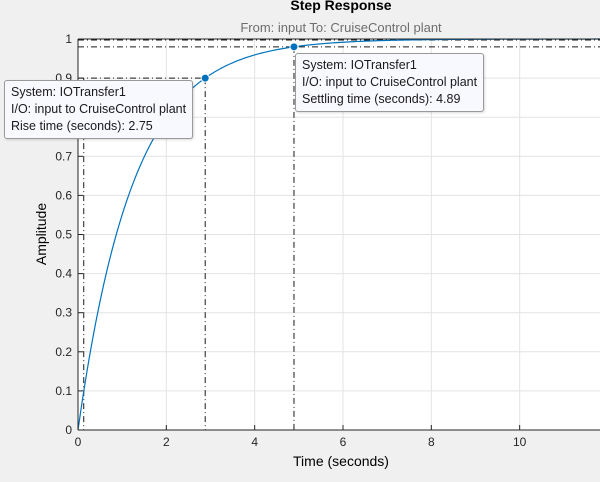 The image size is (600, 482). What do you see at coordinates (63, 391) in the screenshot?
I see `y-tick-label: 0.1` at bounding box center [63, 391].